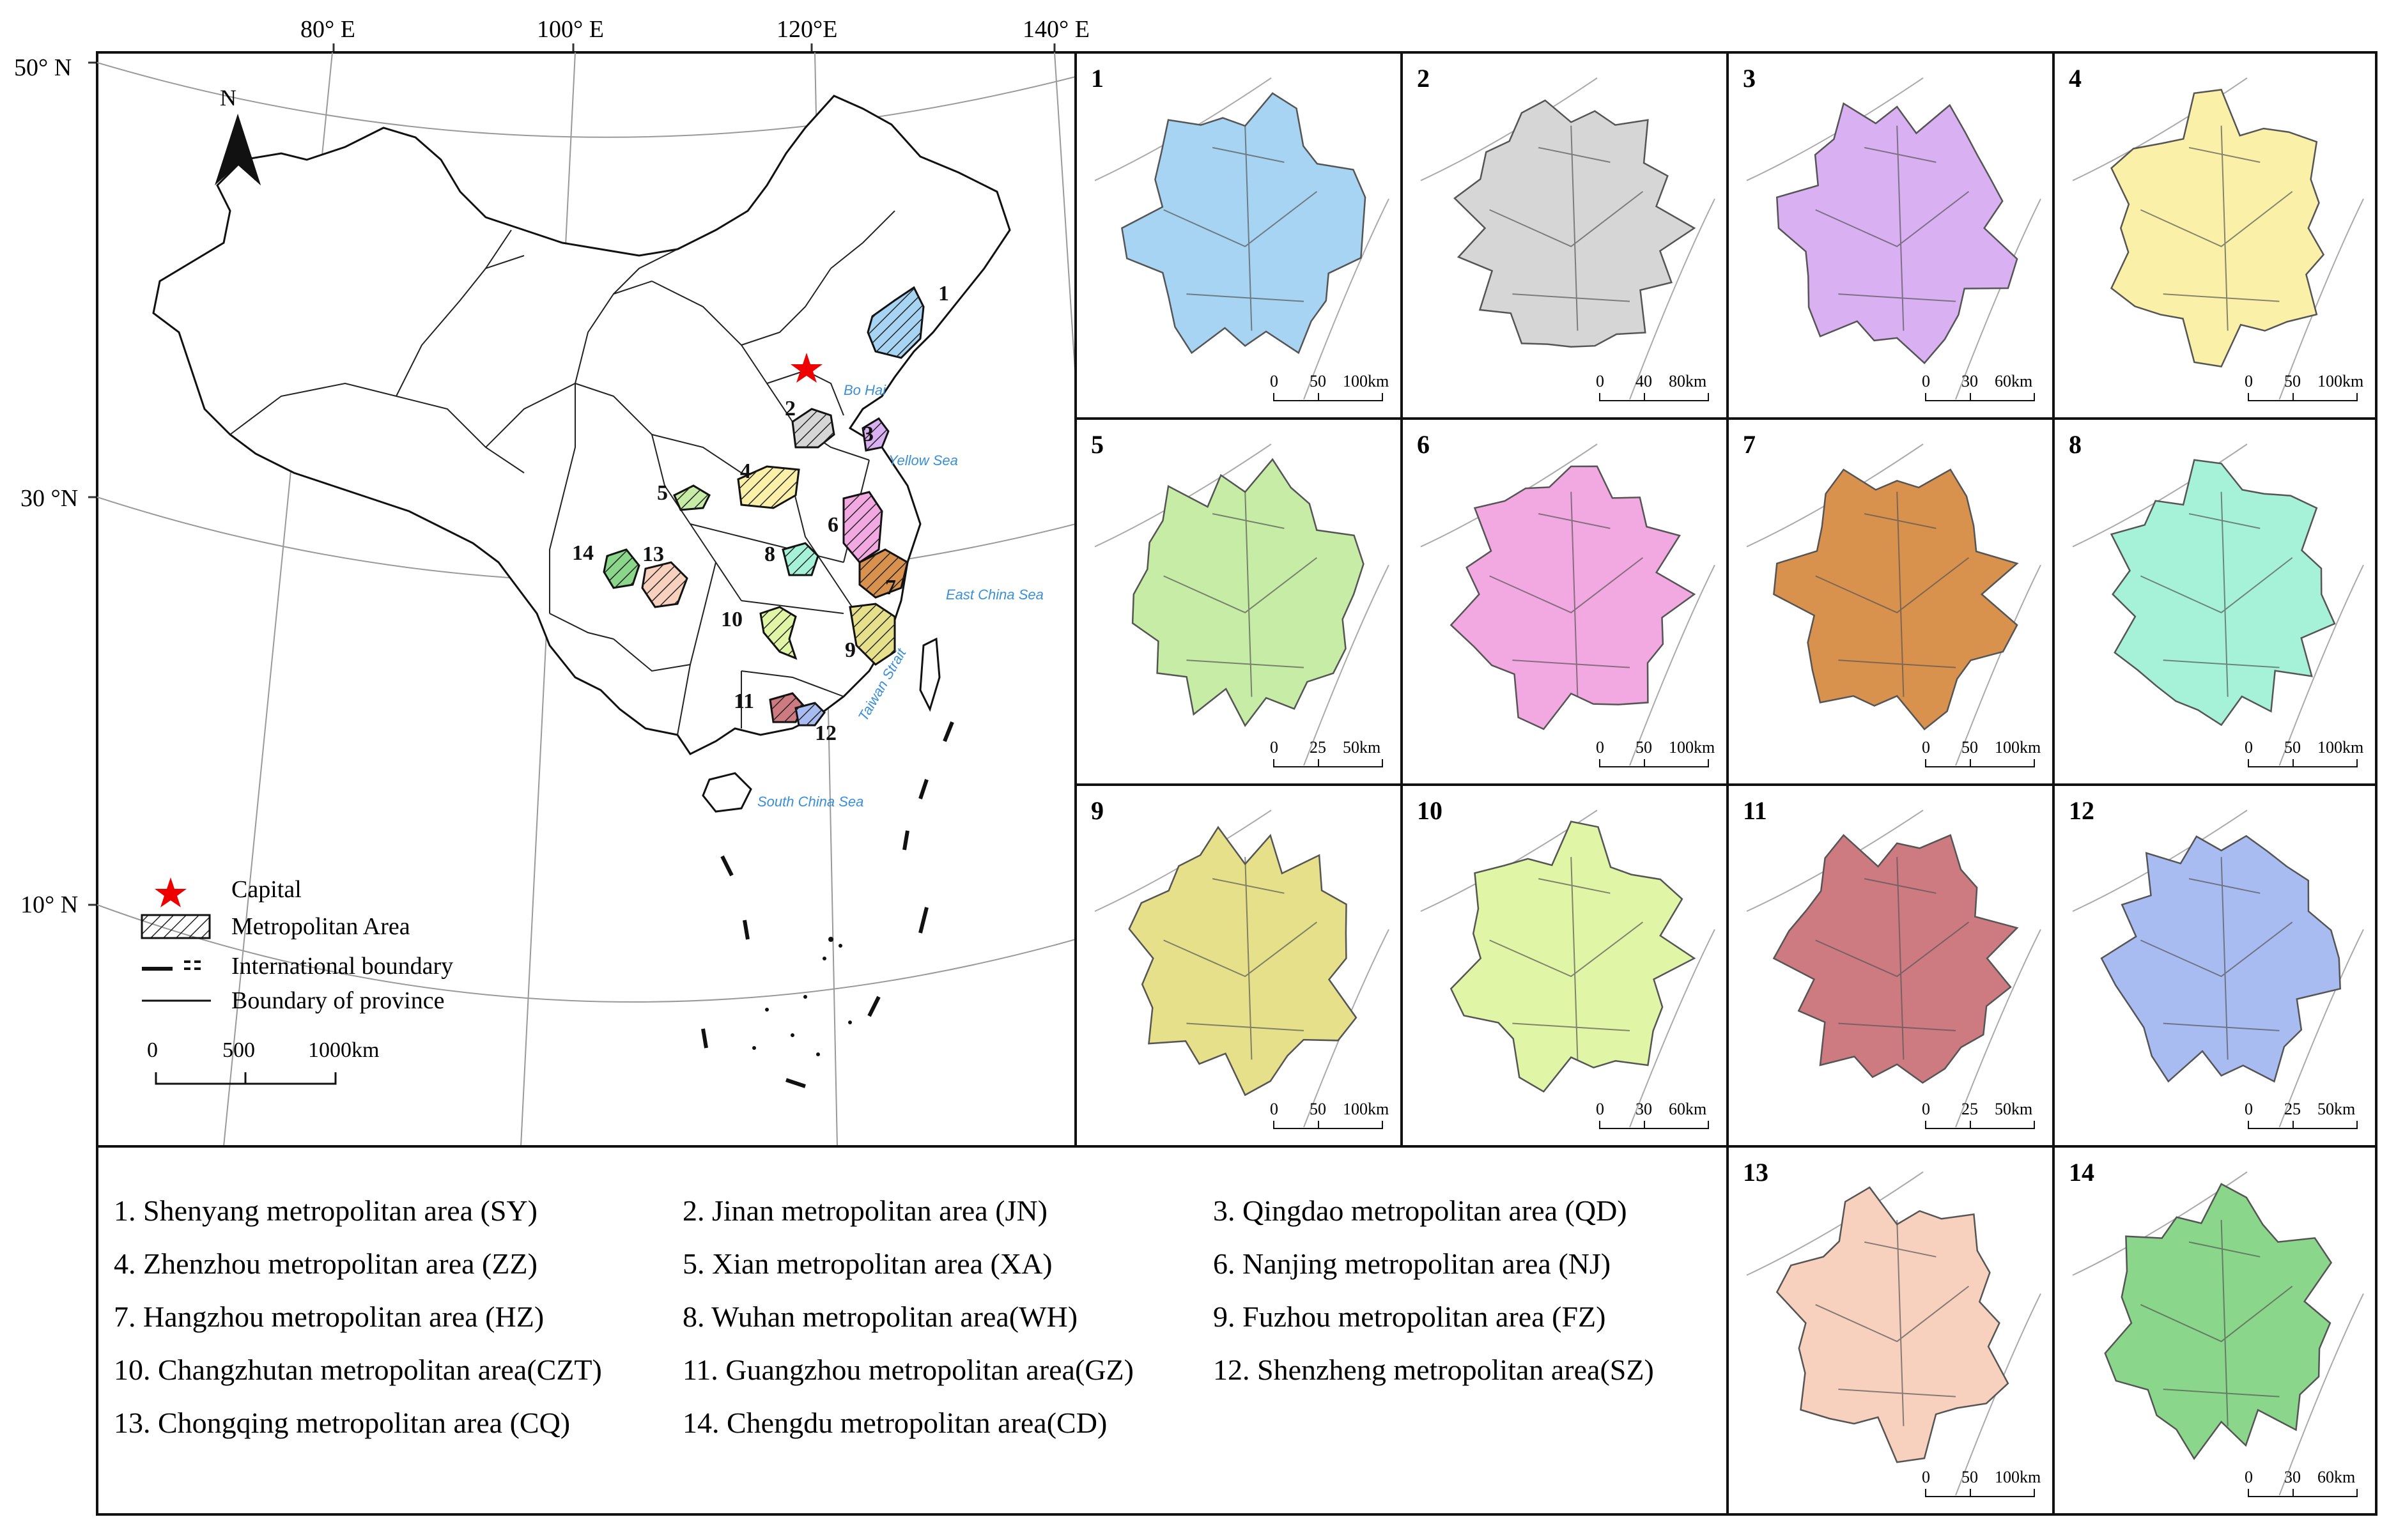  What do you see at coordinates (228, 98) in the screenshot?
I see `north-arrow-label: N` at bounding box center [228, 98].